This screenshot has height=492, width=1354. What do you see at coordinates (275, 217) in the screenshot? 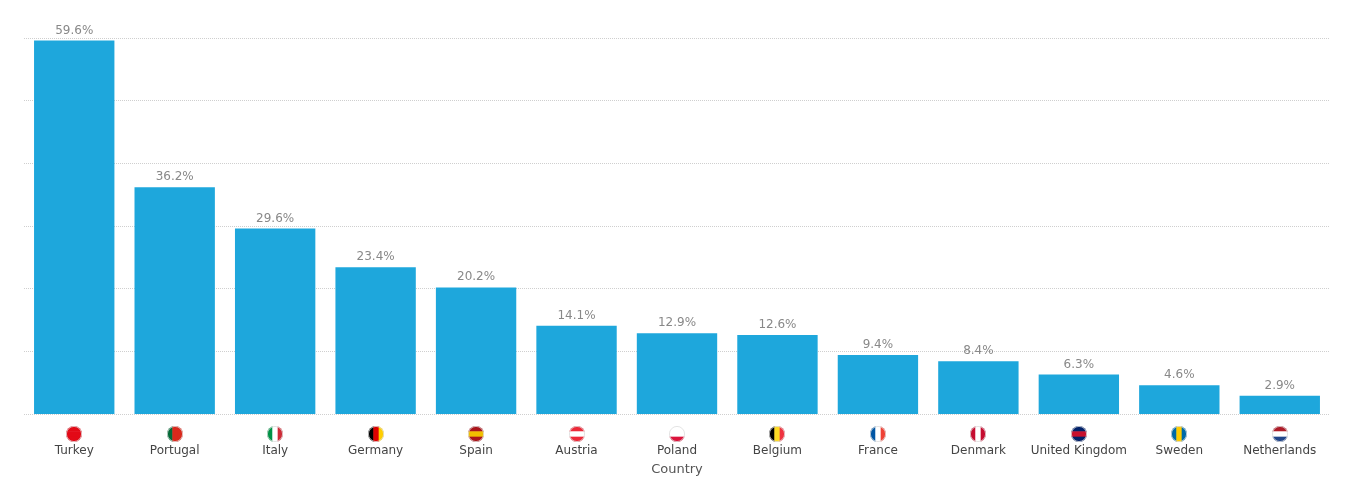
I see `data-label: 29.6%` at bounding box center [275, 217].